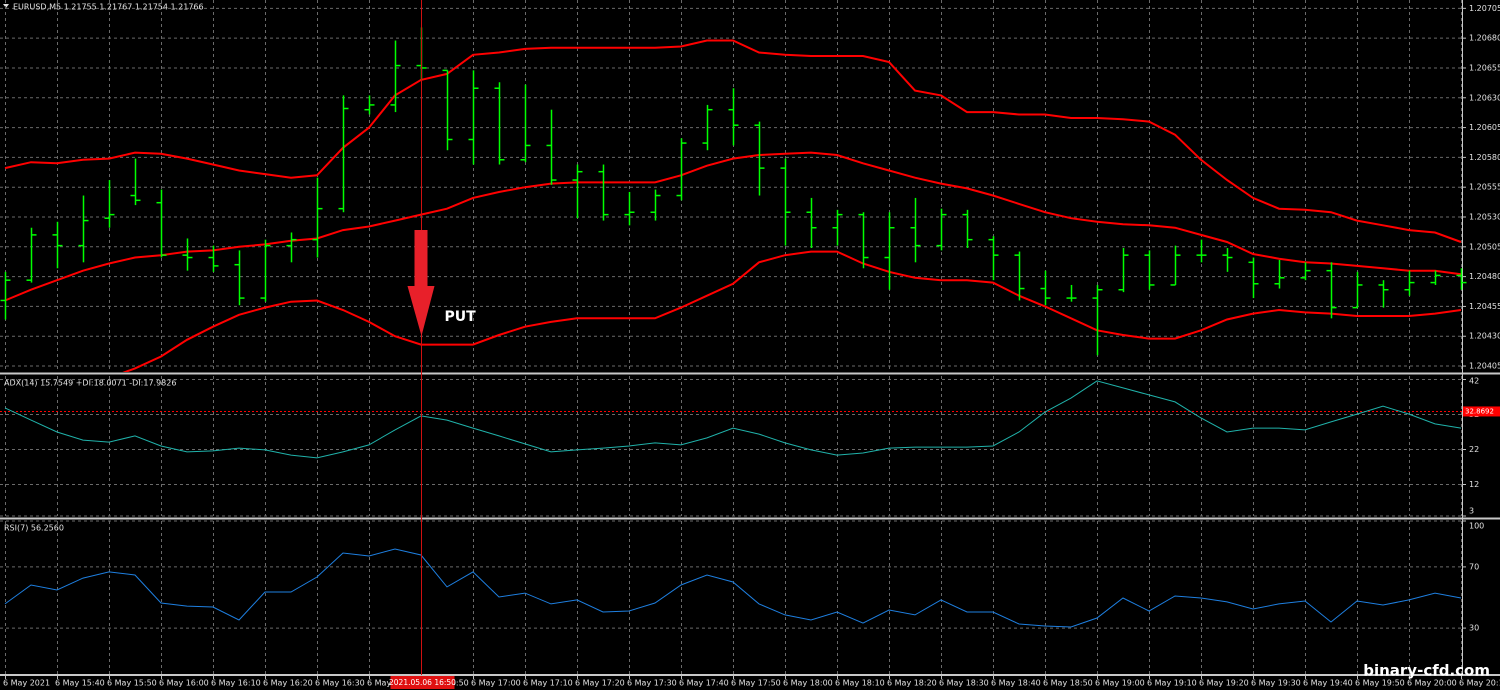 The image size is (1500, 690). What do you see at coordinates (1474, 449) in the screenshot?
I see `y-tick-label: 22` at bounding box center [1474, 449].